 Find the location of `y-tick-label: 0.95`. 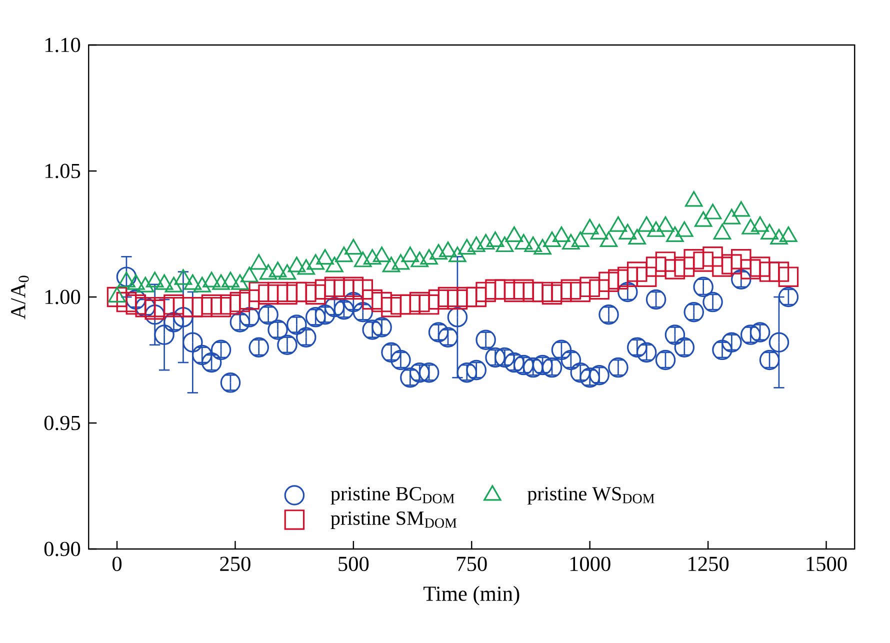

y-tick-label: 0.95 is located at coordinates (62, 423).